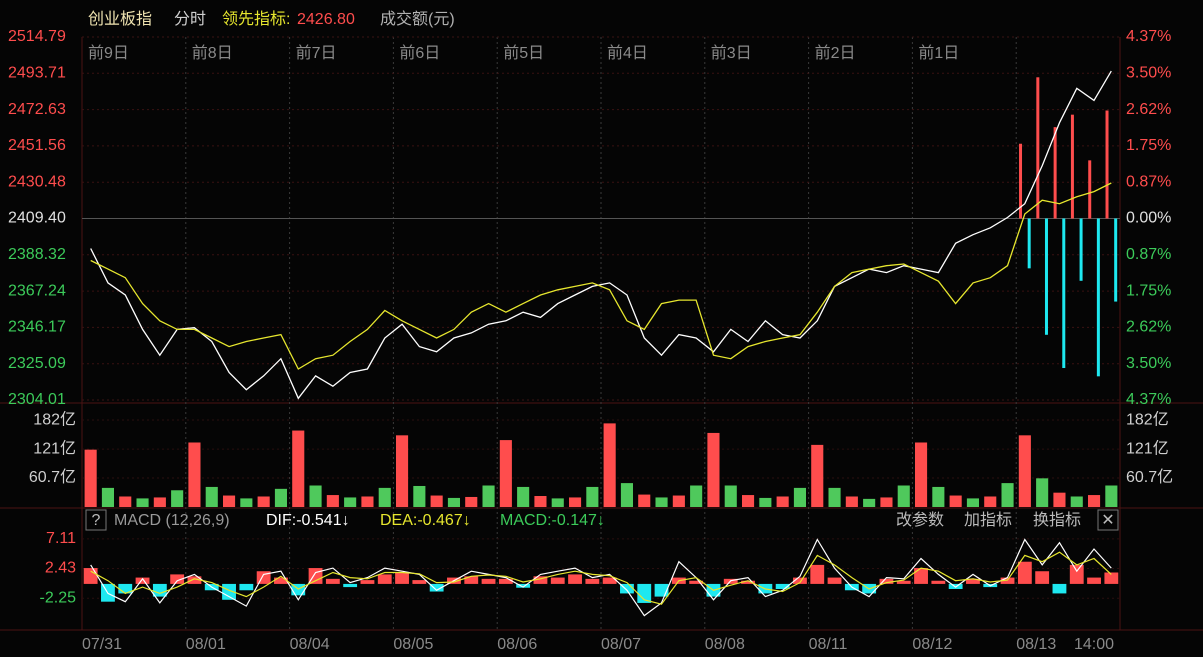 Image resolution: width=1203 pixels, height=657 pixels. Describe the element at coordinates (920, 520) in the screenshot. I see `toolbar-button: 改参数` at that location.